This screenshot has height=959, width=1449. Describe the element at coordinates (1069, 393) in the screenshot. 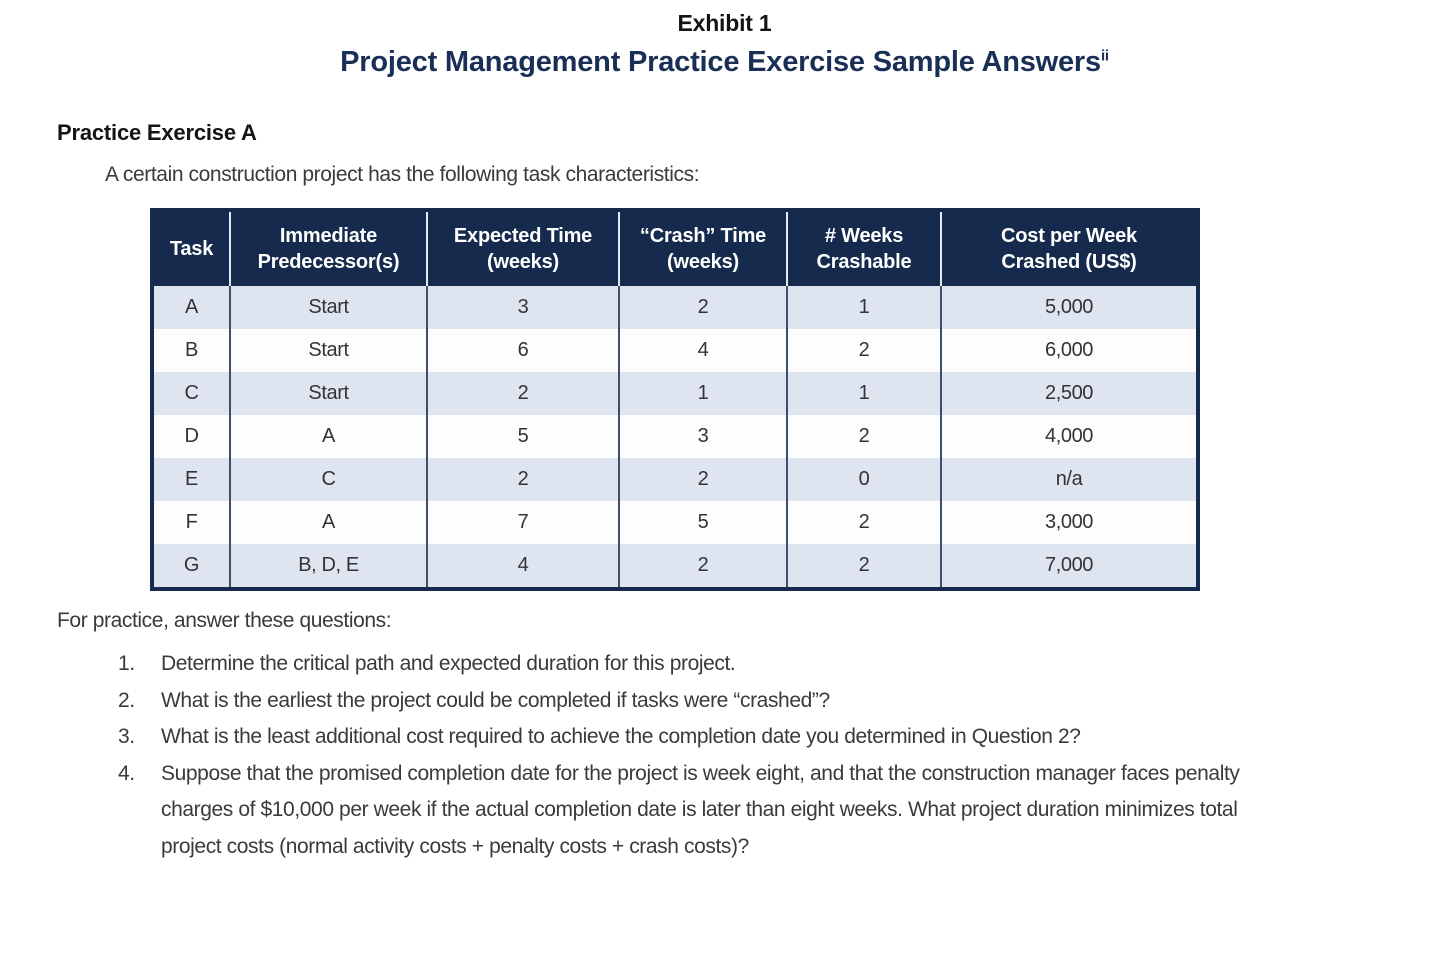

I see `table-cell: 2,500` at that location.